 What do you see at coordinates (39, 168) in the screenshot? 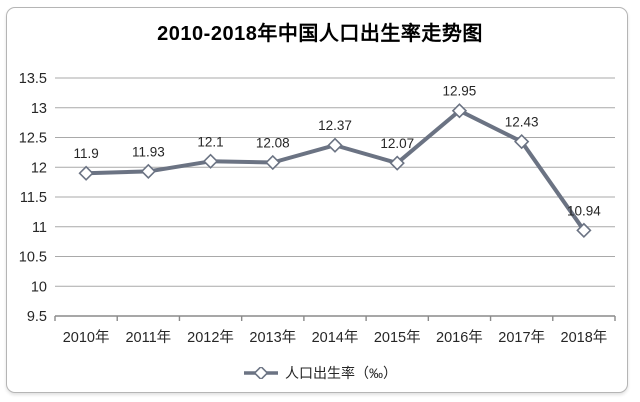
I see `y-tick-label: 12` at bounding box center [39, 168].